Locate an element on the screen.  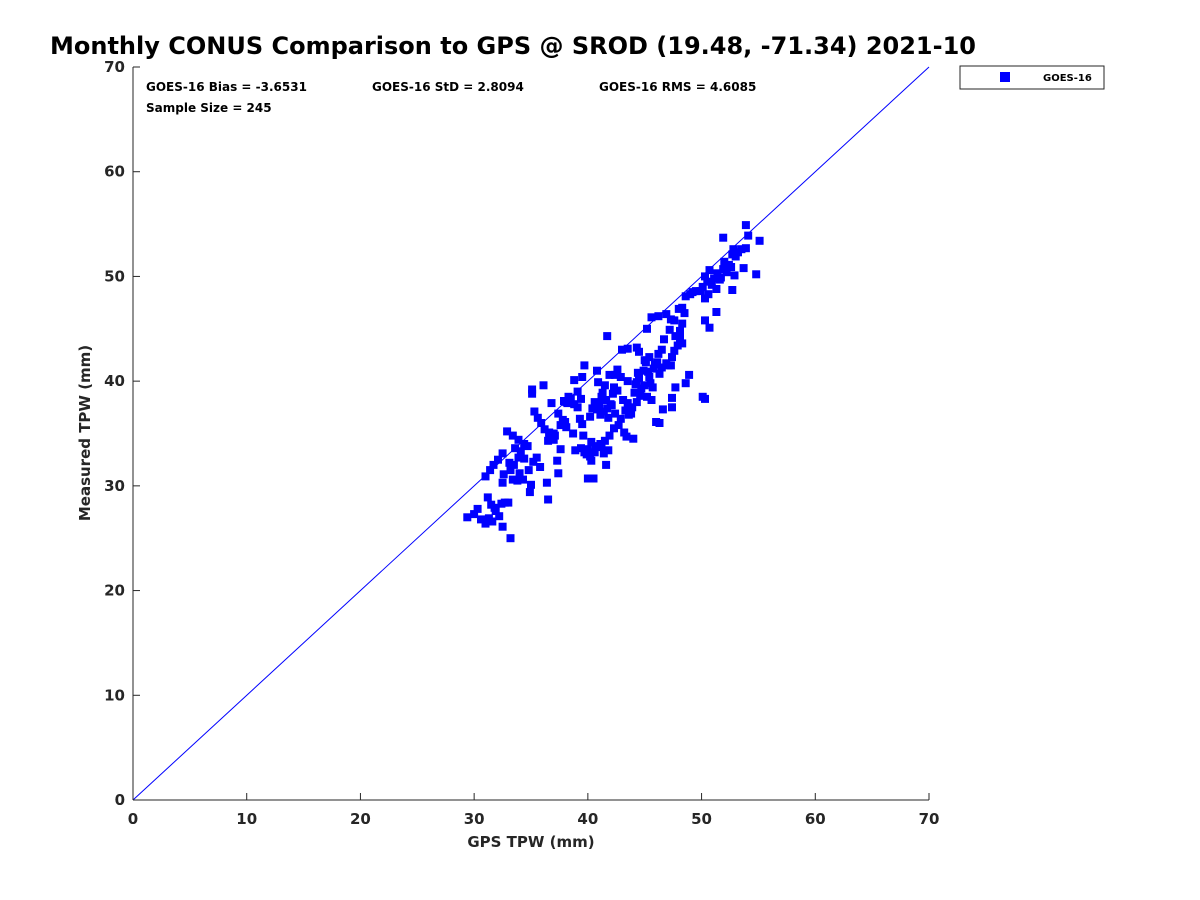
stat-bias: GOES-16 Bias = -3.6531 is located at coordinates (226, 87).